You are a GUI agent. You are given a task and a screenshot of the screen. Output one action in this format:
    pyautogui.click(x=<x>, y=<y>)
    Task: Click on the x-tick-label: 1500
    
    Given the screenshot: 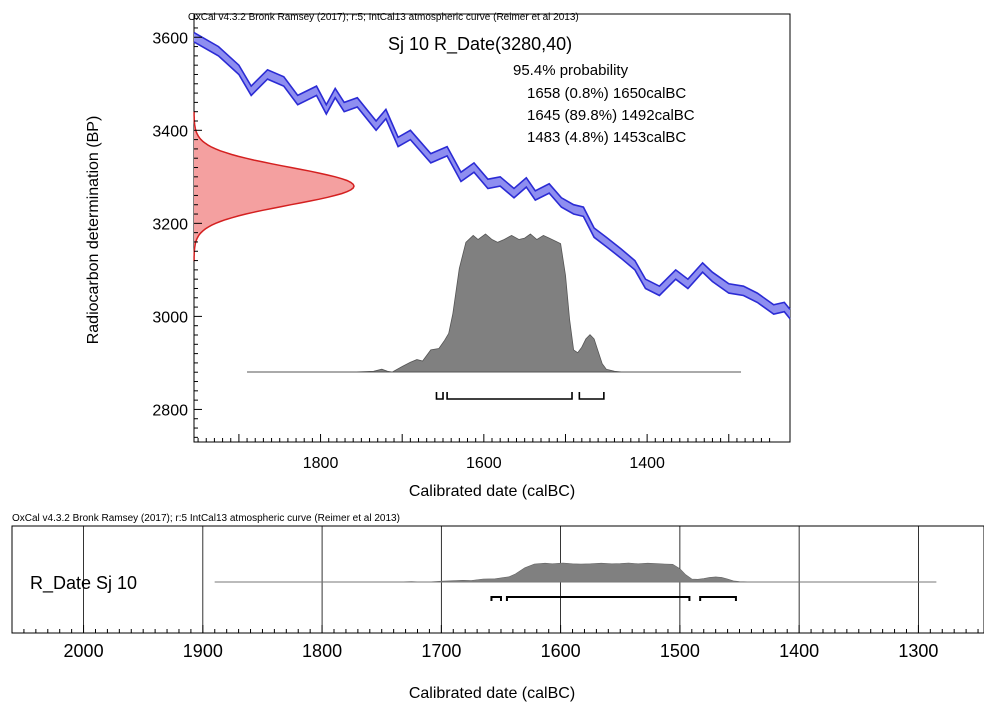 What is the action you would take?
    pyautogui.click(x=680, y=651)
    